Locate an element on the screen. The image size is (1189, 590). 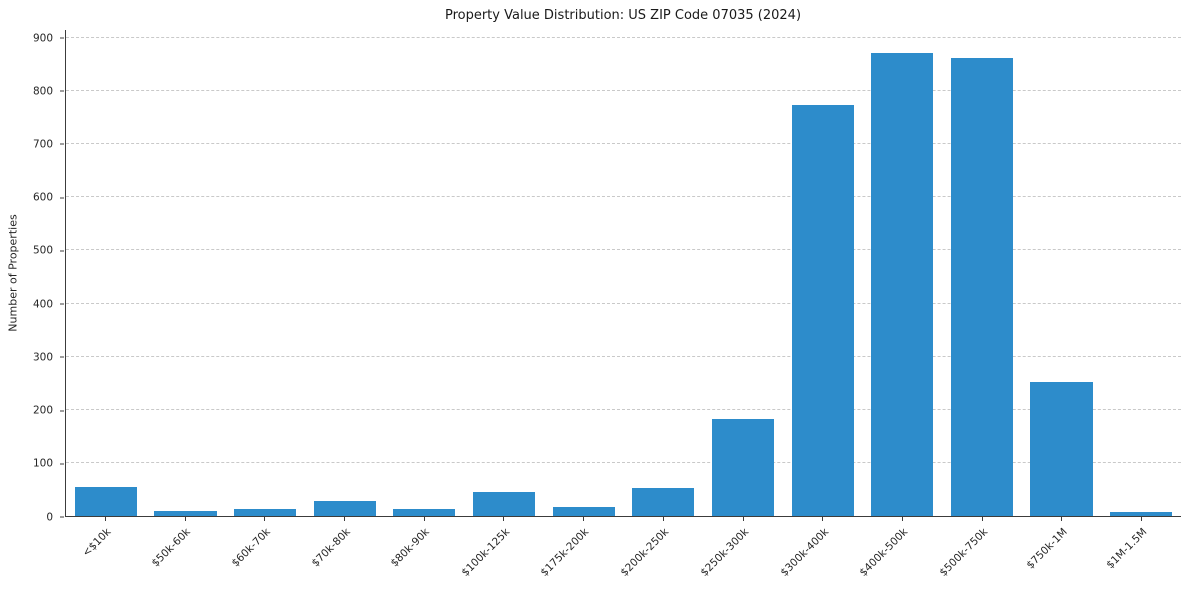
x-tick-label: $750k-1M is located at coordinates (1047, 549).